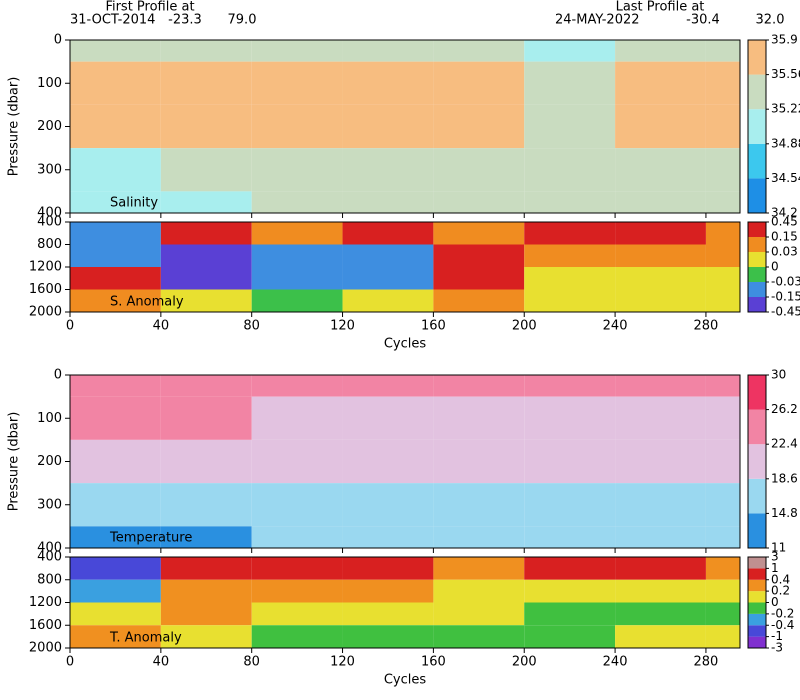  Describe the element at coordinates (49, 461) in the screenshot. I see `y-tick-label: 200` at that location.